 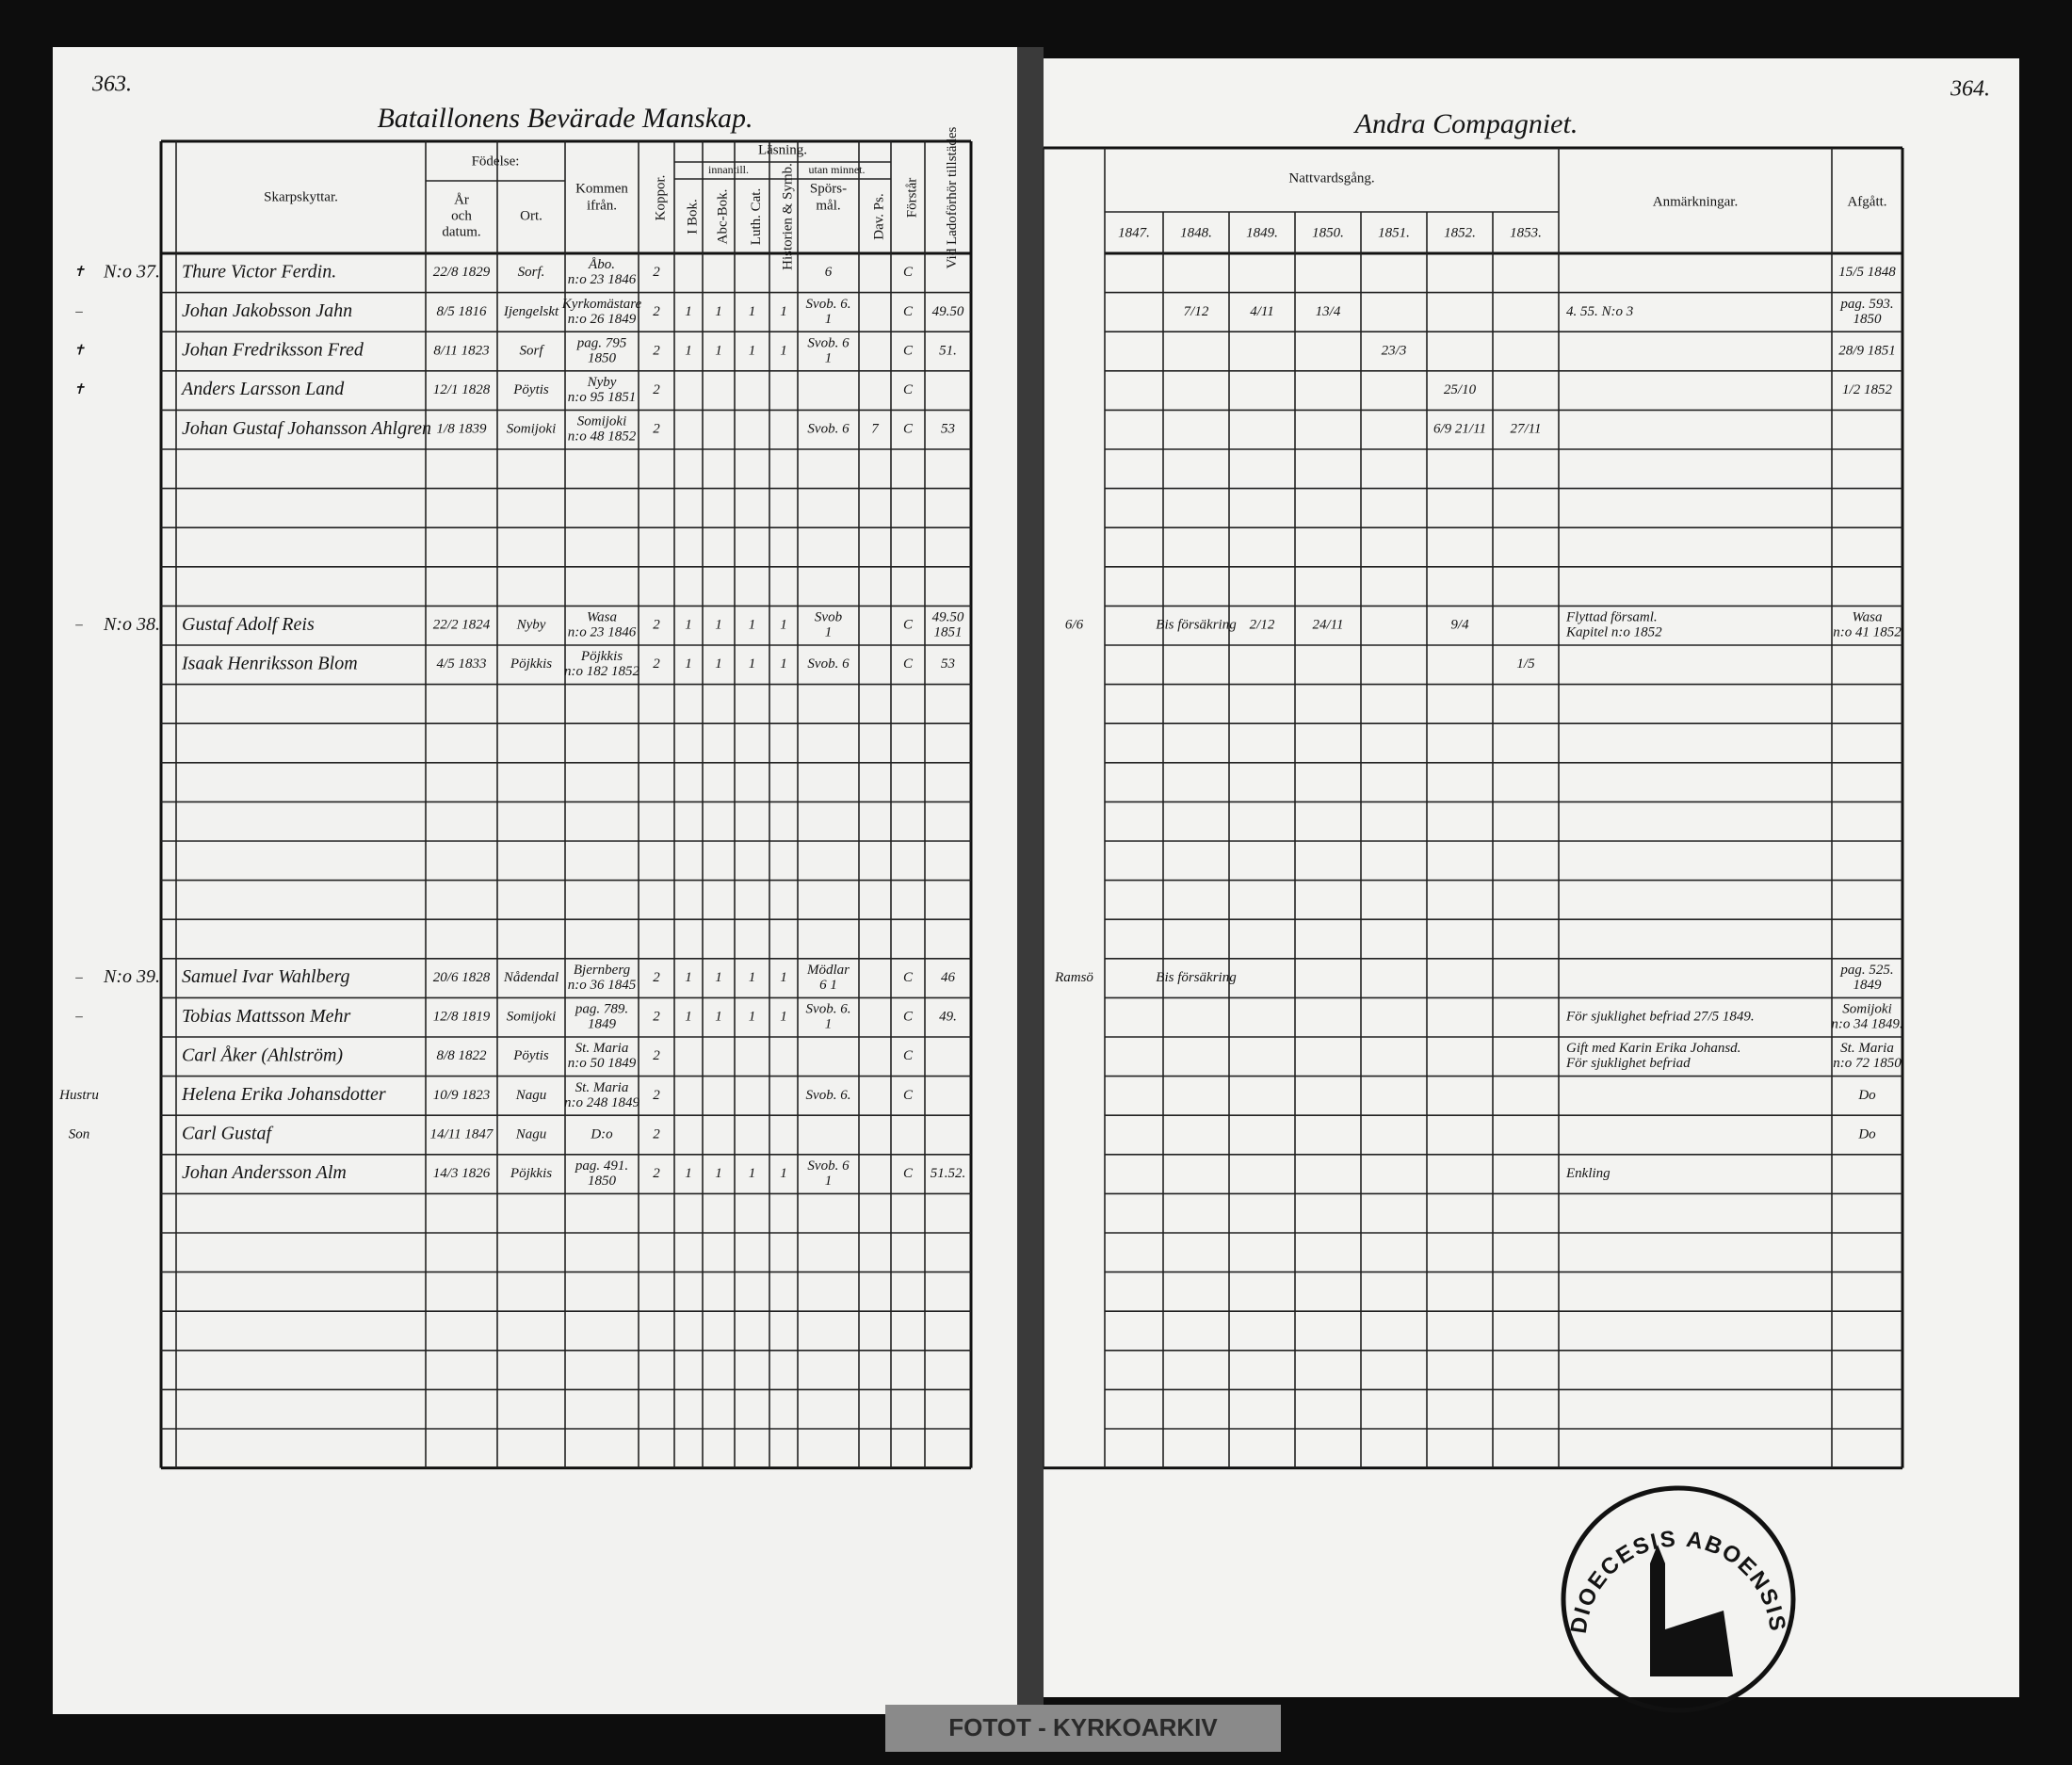 I want to click on cell-y1850: 24/11, so click(x=1327, y=625).